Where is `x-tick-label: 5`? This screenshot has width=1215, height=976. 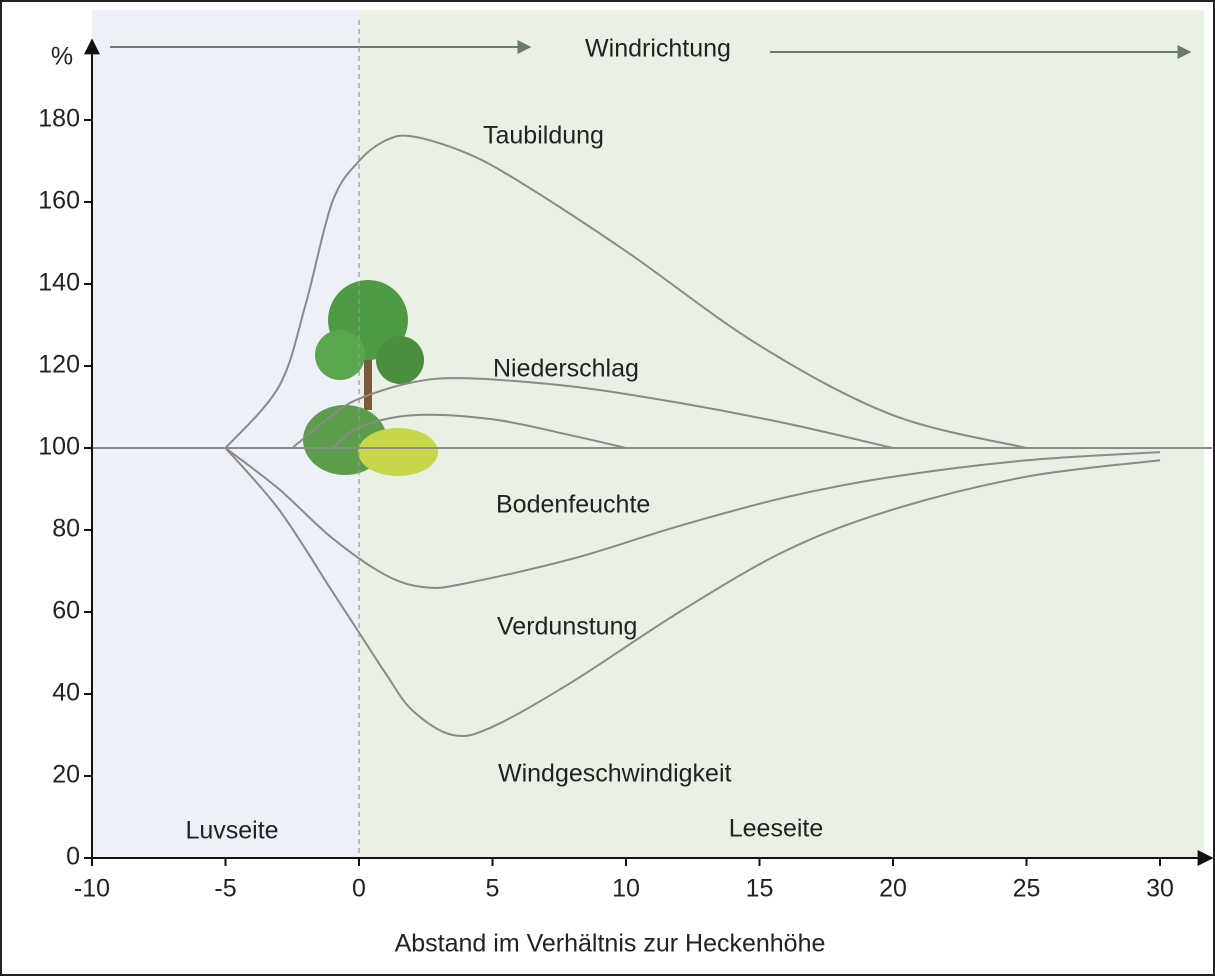 x-tick-label: 5 is located at coordinates (493, 889).